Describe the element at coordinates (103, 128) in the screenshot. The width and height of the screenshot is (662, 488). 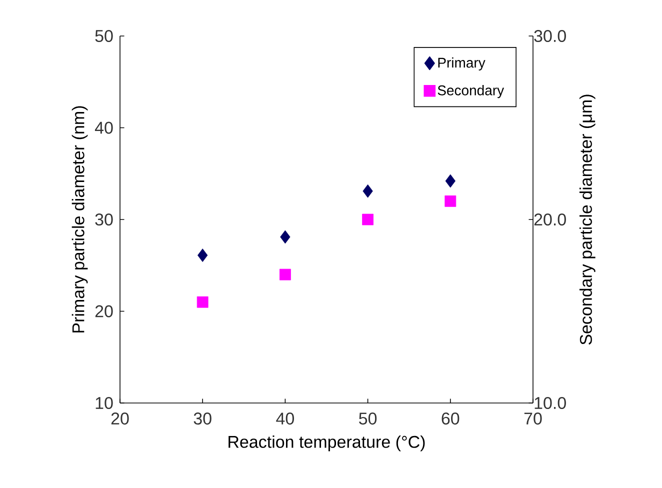
I see `y-tick-label: 40` at that location.